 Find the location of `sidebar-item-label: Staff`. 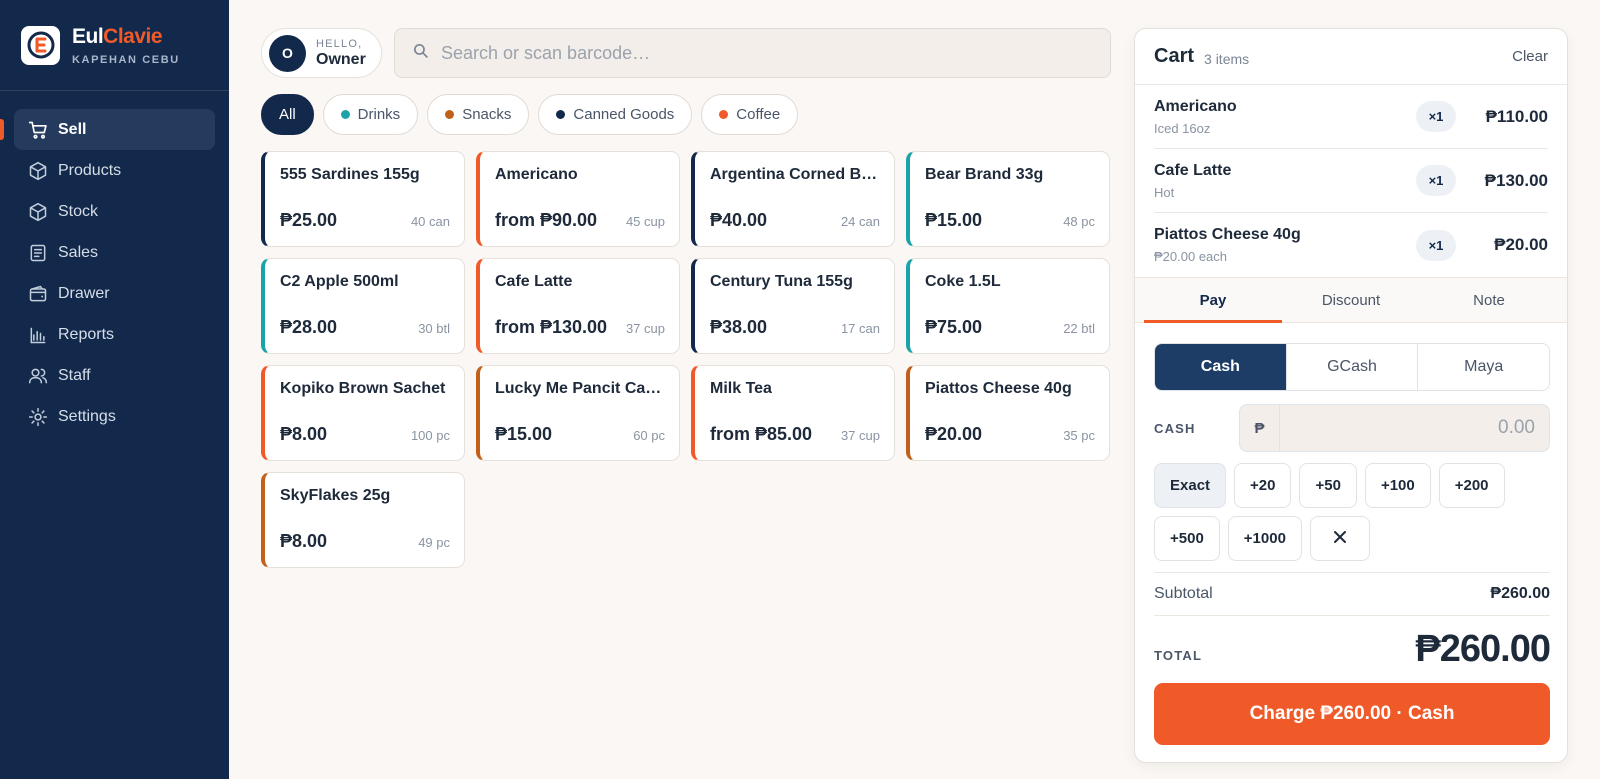

sidebar-item-label: Staff is located at coordinates (74, 375).